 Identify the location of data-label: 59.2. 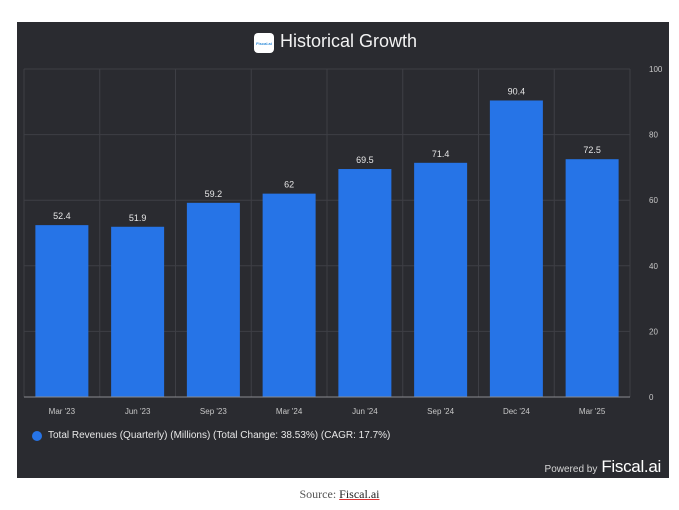
(214, 194).